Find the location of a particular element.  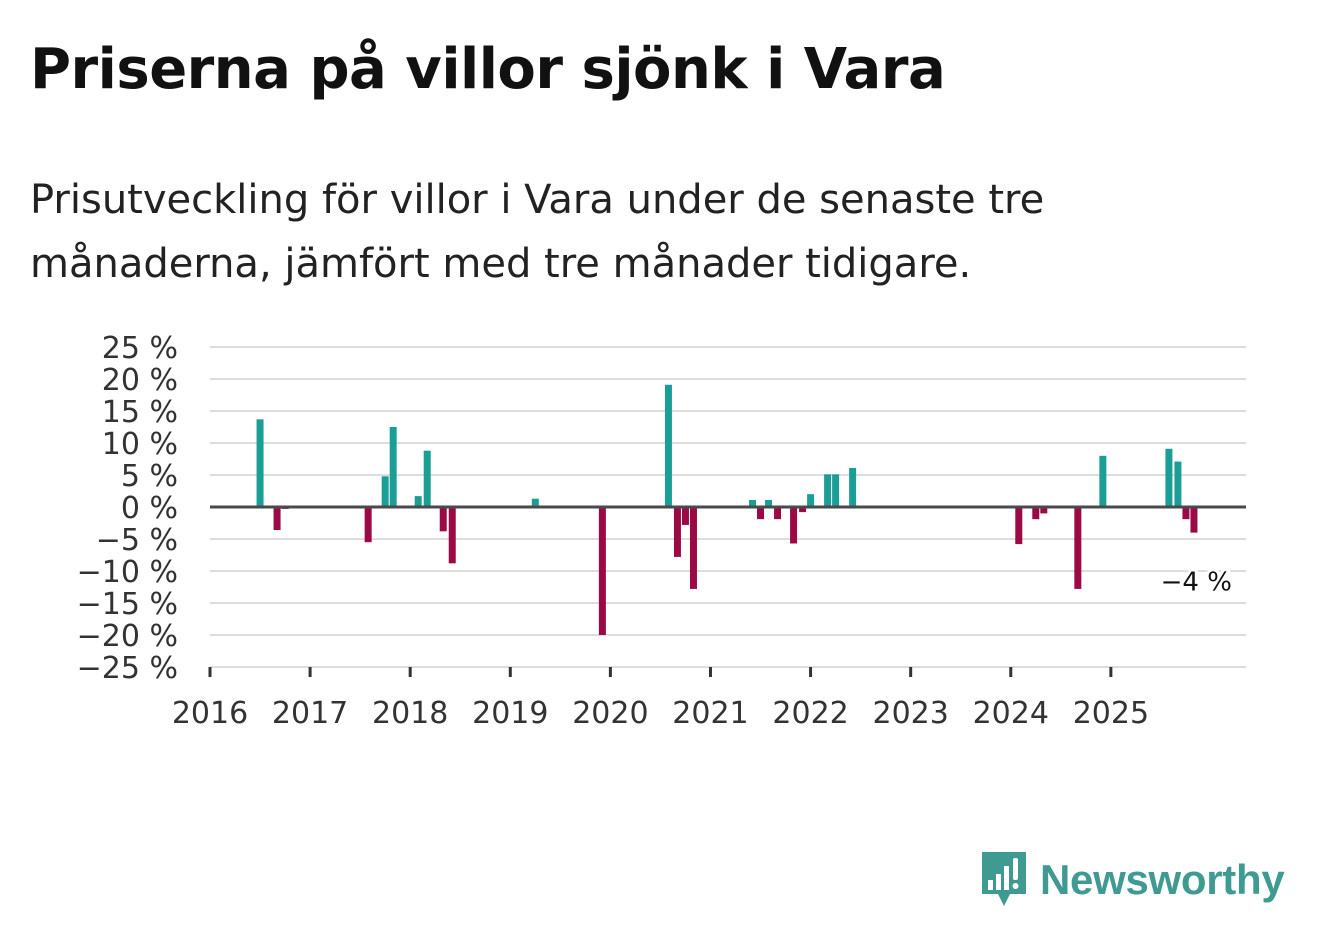

x-tick-label: 2025 is located at coordinates (1111, 713).